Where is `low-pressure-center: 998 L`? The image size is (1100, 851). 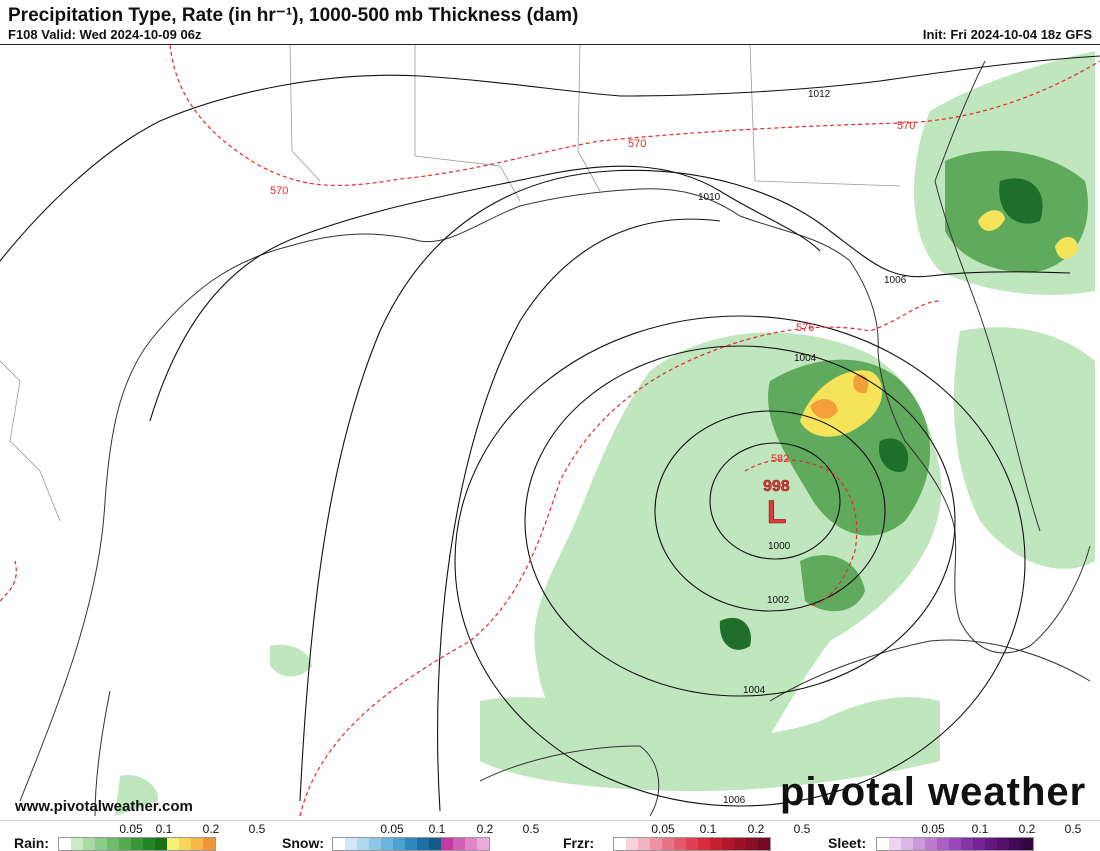 low-pressure-center: 998 L is located at coordinates (776, 504).